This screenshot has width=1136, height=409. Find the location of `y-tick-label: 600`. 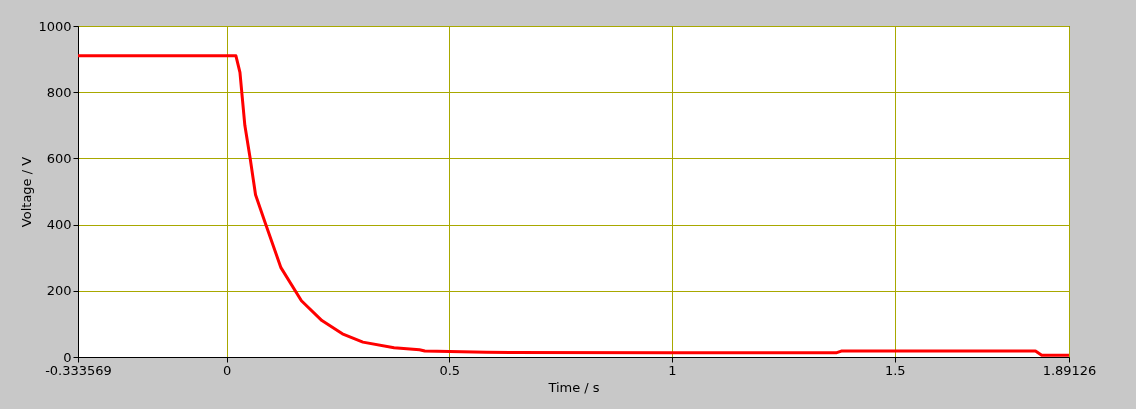

y-tick-label: 600 is located at coordinates (59, 158).